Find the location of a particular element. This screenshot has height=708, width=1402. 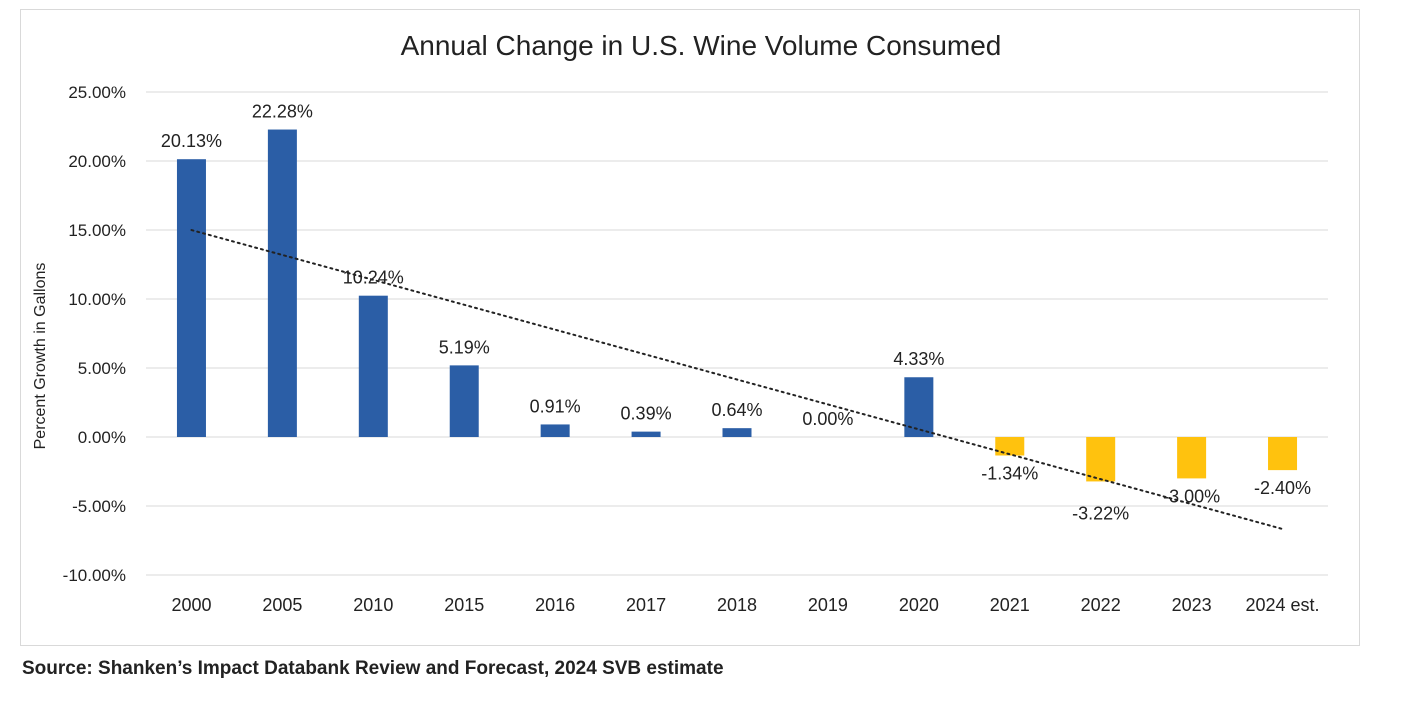

y-tick-label: -5.00% is located at coordinates (99, 506).